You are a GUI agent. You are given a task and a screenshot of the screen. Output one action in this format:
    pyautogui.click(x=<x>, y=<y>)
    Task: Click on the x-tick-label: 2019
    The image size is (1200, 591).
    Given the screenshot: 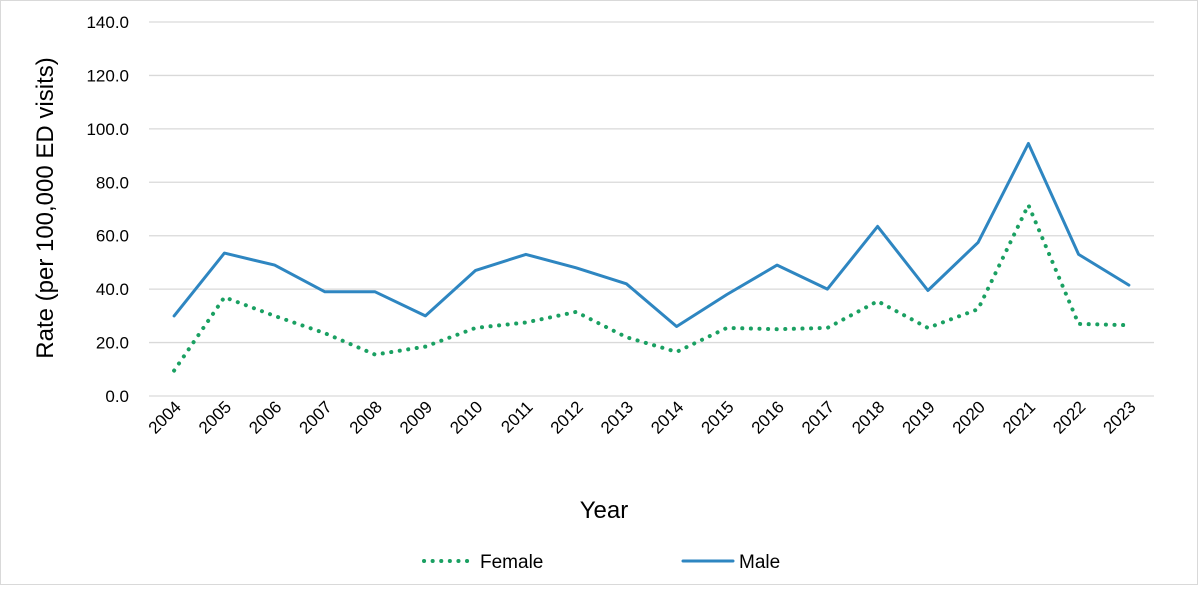 What is the action you would take?
    pyautogui.click(x=919, y=417)
    